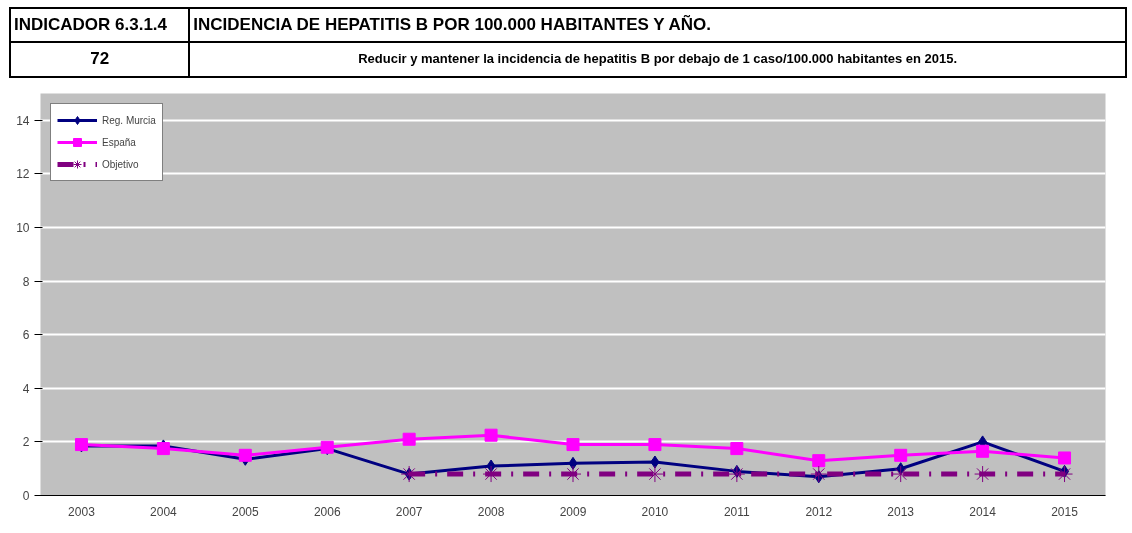 This screenshot has height=533, width=1132. Describe the element at coordinates (819, 511) in the screenshot. I see `x-tick-label: 2012` at that location.